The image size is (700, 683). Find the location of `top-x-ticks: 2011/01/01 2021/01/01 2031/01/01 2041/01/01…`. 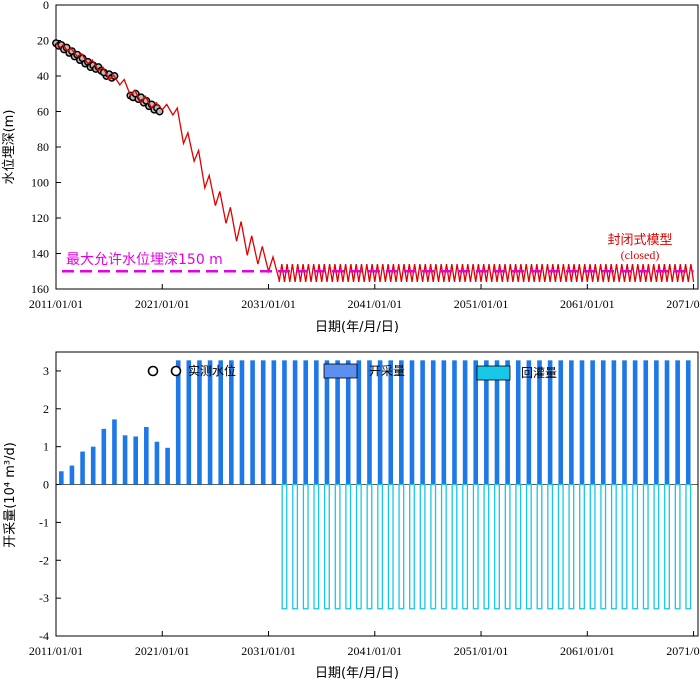

top-x-ticks: 2011/01/01 2021/01/01 2031/01/01 2041/01/01… is located at coordinates (364, 297).